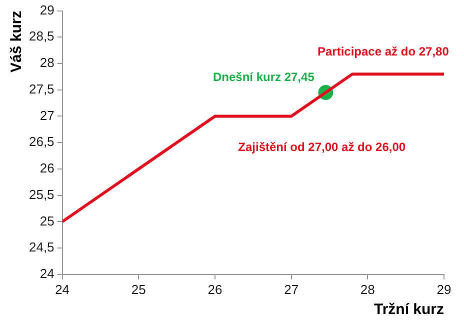 This screenshot has height=323, width=464. What do you see at coordinates (17, 41) in the screenshot?
I see `y-axis-title: Váš kurz` at bounding box center [17, 41].